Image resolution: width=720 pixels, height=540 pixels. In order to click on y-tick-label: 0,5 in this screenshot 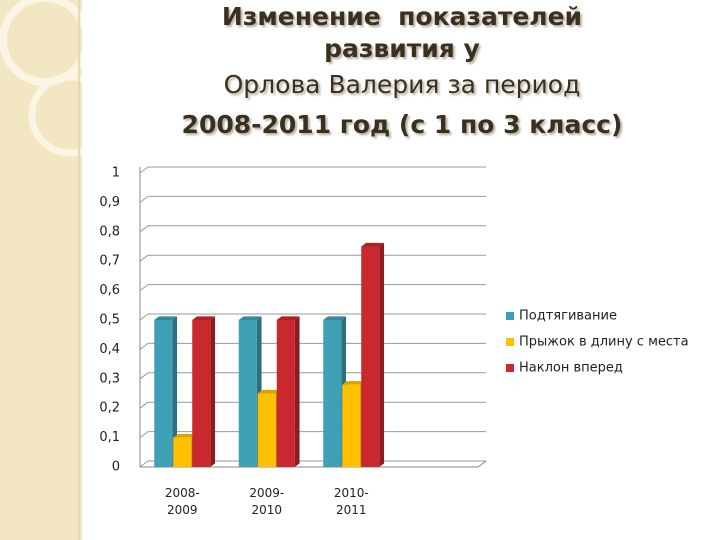, I will do `click(109, 320)`.